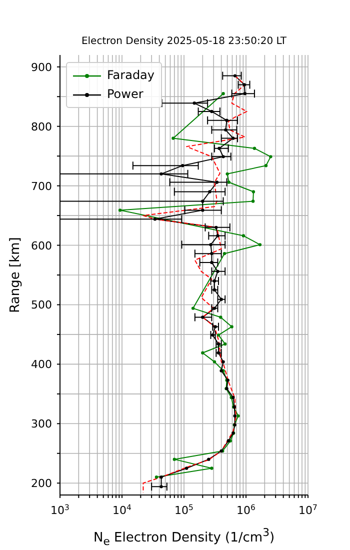 The width and height of the screenshot is (350, 550). I want to click on legend-label: Power, so click(125, 94).